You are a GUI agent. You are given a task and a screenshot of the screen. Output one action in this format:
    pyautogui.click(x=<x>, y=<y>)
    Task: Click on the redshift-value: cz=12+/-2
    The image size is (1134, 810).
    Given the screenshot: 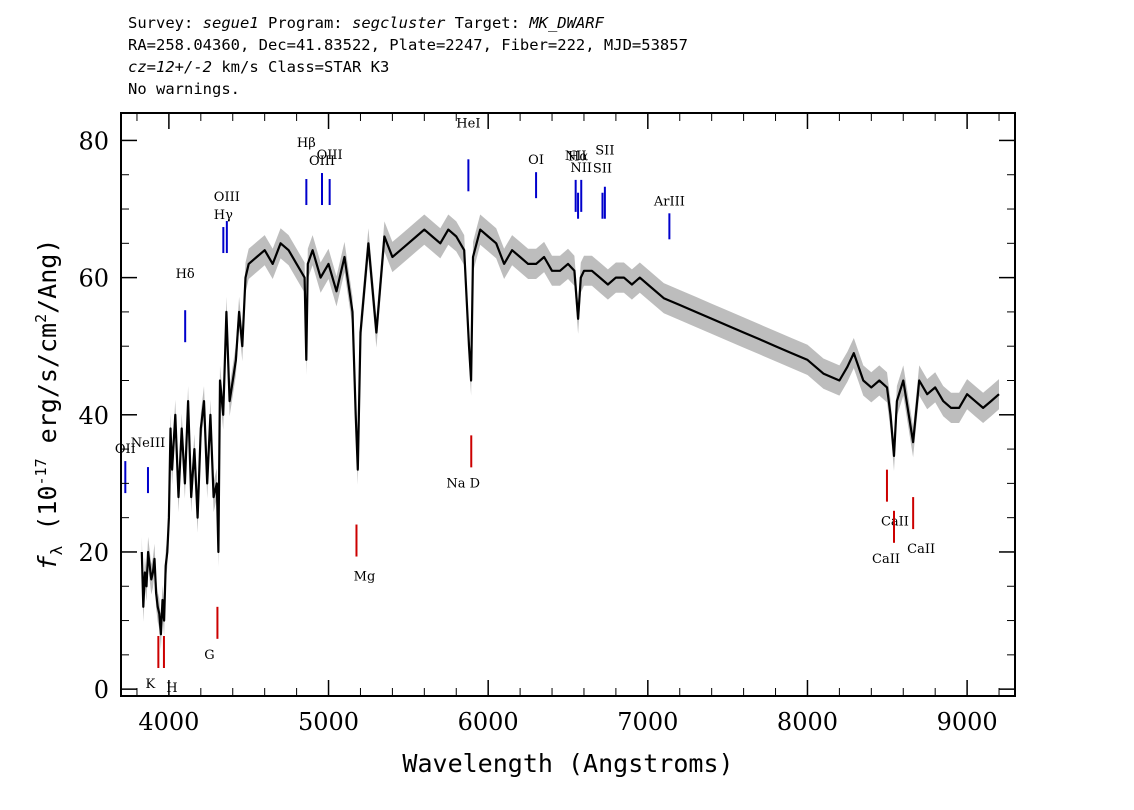 What is the action you would take?
    pyautogui.click(x=170, y=67)
    